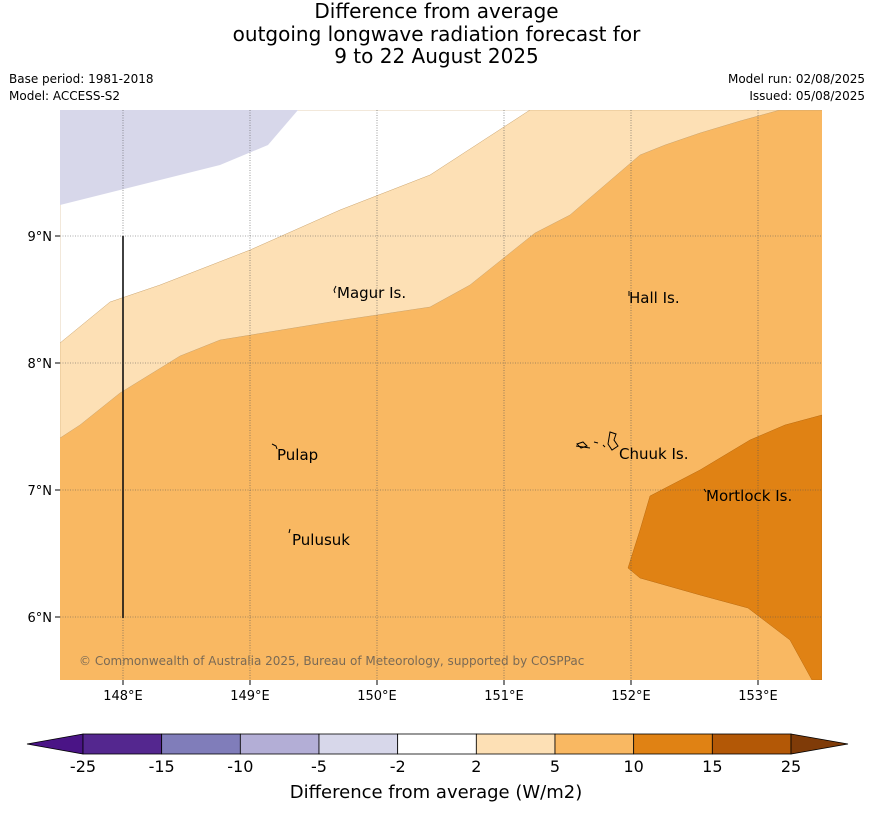 This screenshot has width=873, height=816. I want to click on colorbar-tick-label: -25, so click(83, 766).